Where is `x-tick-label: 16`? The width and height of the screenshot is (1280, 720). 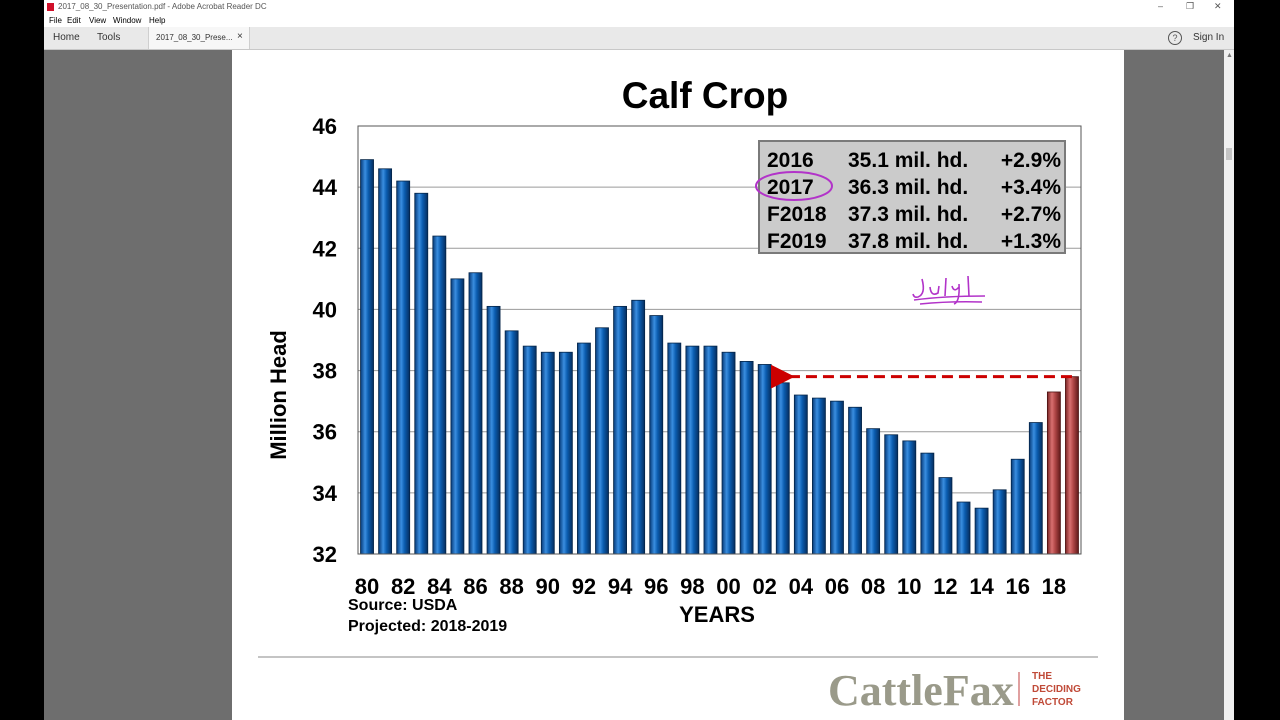 x-tick-label: 16 is located at coordinates (1017, 586).